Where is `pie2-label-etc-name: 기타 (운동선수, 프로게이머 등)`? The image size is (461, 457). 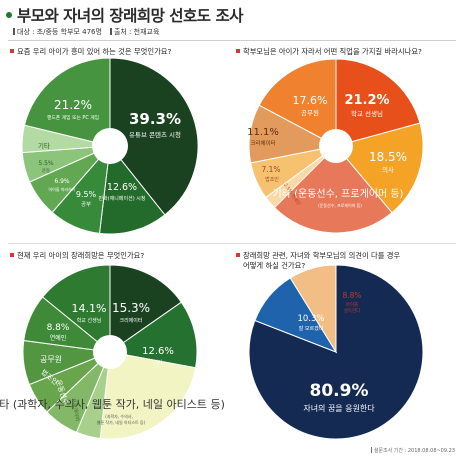 pie2-label-etc-name: 기타 (운동선수, 프로게이머 등) is located at coordinates (338, 194).